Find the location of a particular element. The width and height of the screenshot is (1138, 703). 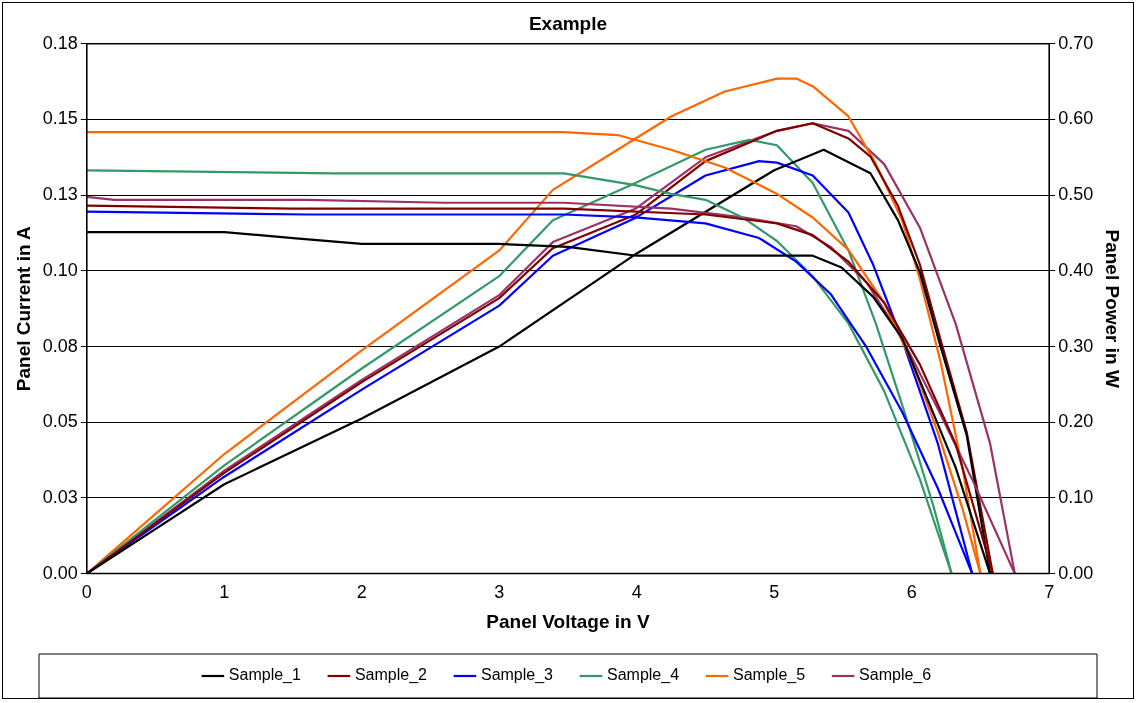

legend-label: Sample_1 is located at coordinates (265, 675).